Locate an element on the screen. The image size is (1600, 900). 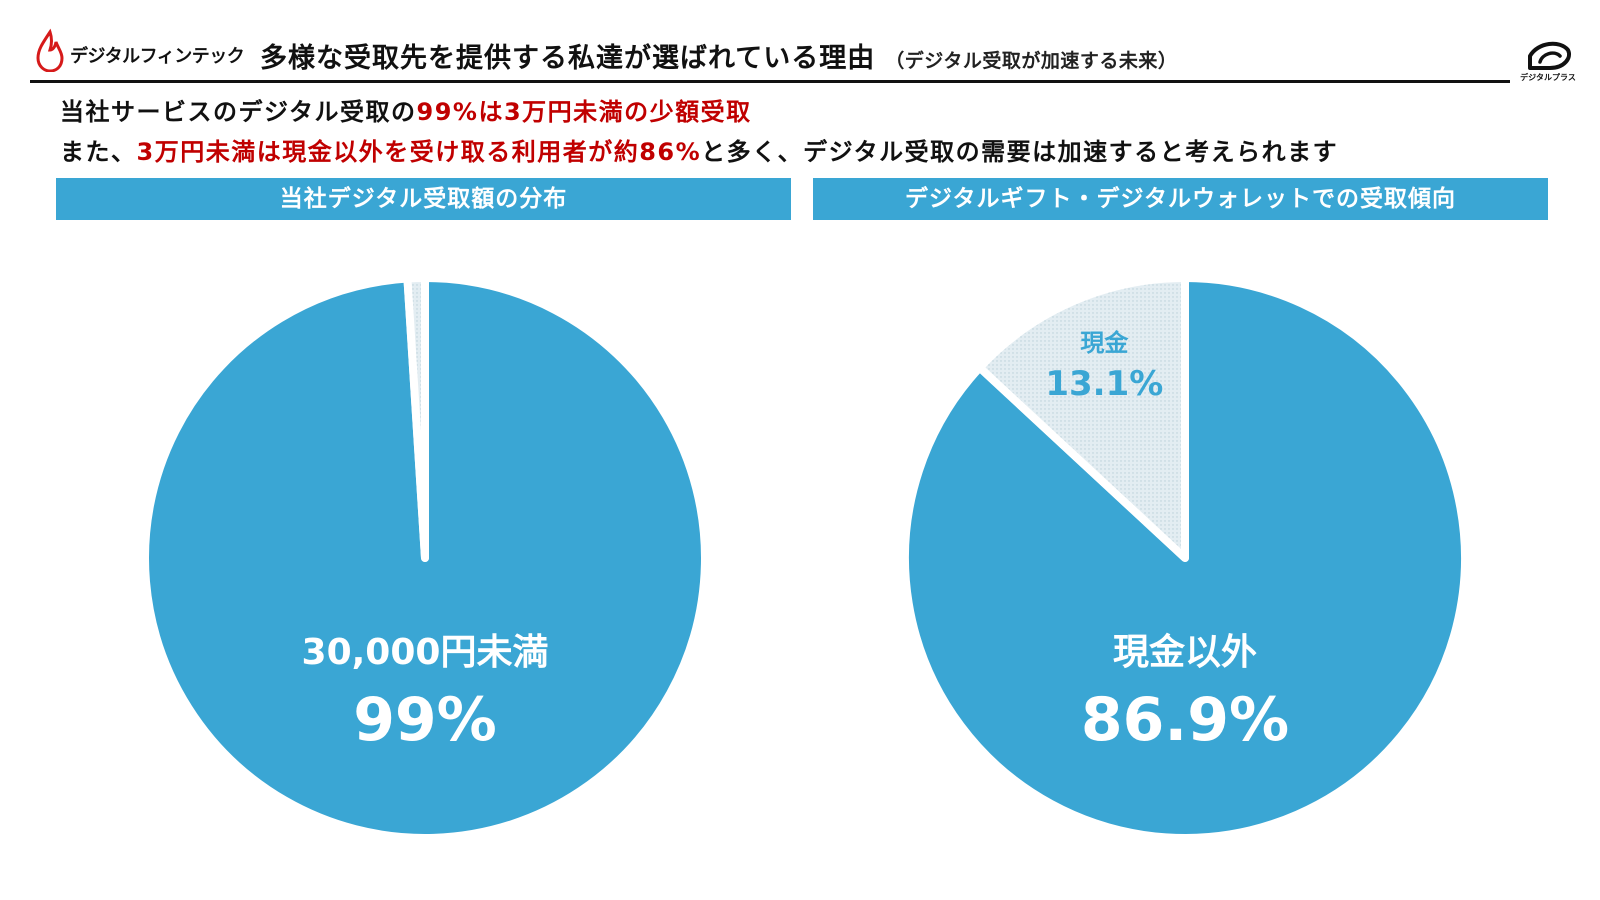
chart-1-title: 当社デジタル受取額の分布 is located at coordinates (423, 199).